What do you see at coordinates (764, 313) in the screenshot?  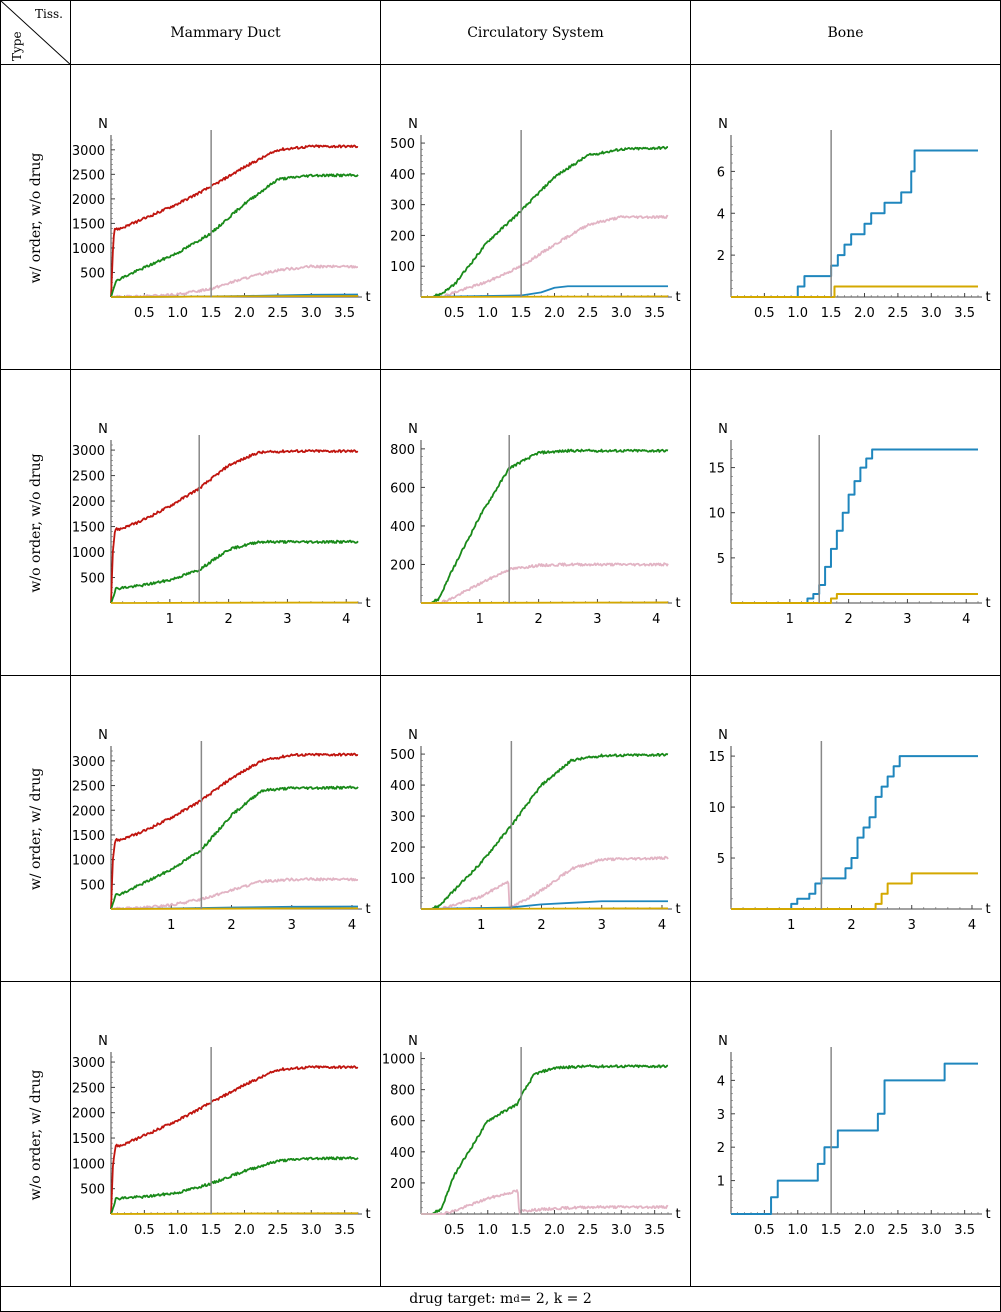 I see `x-tick-label: 0.5` at bounding box center [764, 313].